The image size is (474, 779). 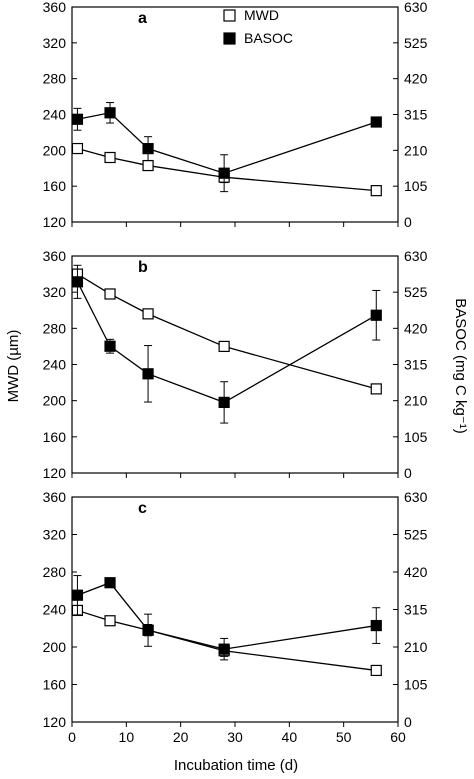 What do you see at coordinates (143, 267) in the screenshot?
I see `panel-label: b` at bounding box center [143, 267].